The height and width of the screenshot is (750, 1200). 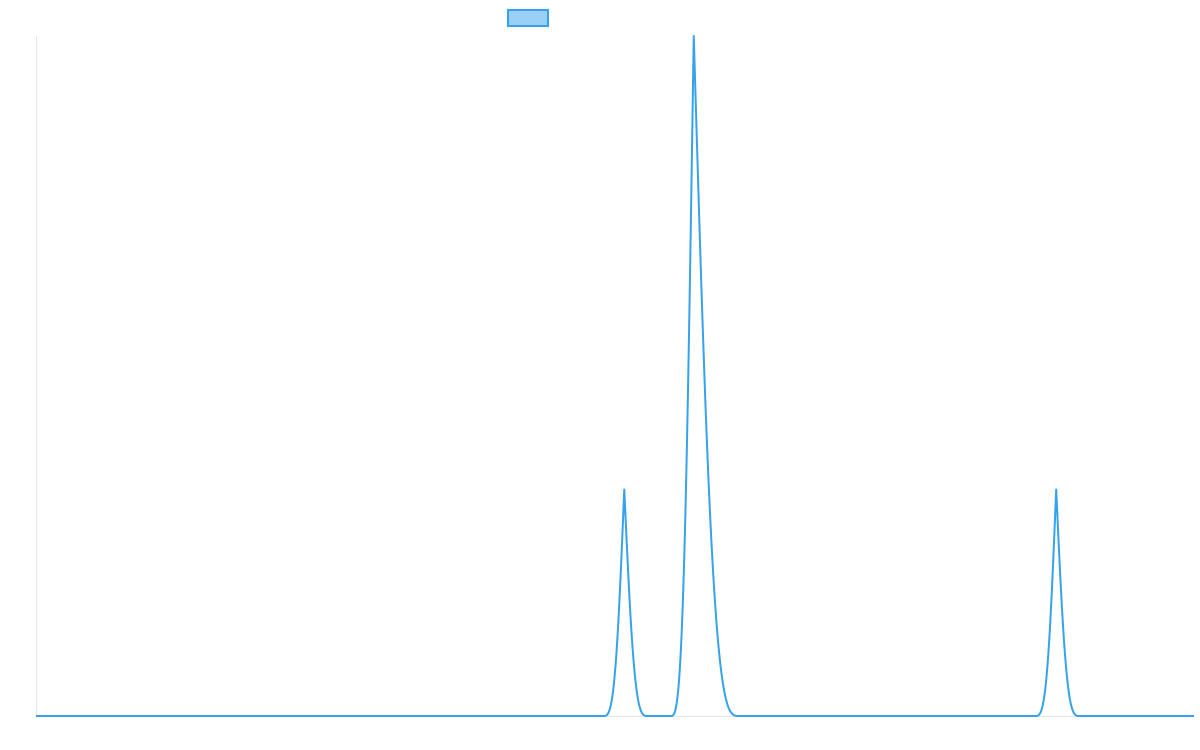 I want to click on legend-swatch, so click(x=528, y=18).